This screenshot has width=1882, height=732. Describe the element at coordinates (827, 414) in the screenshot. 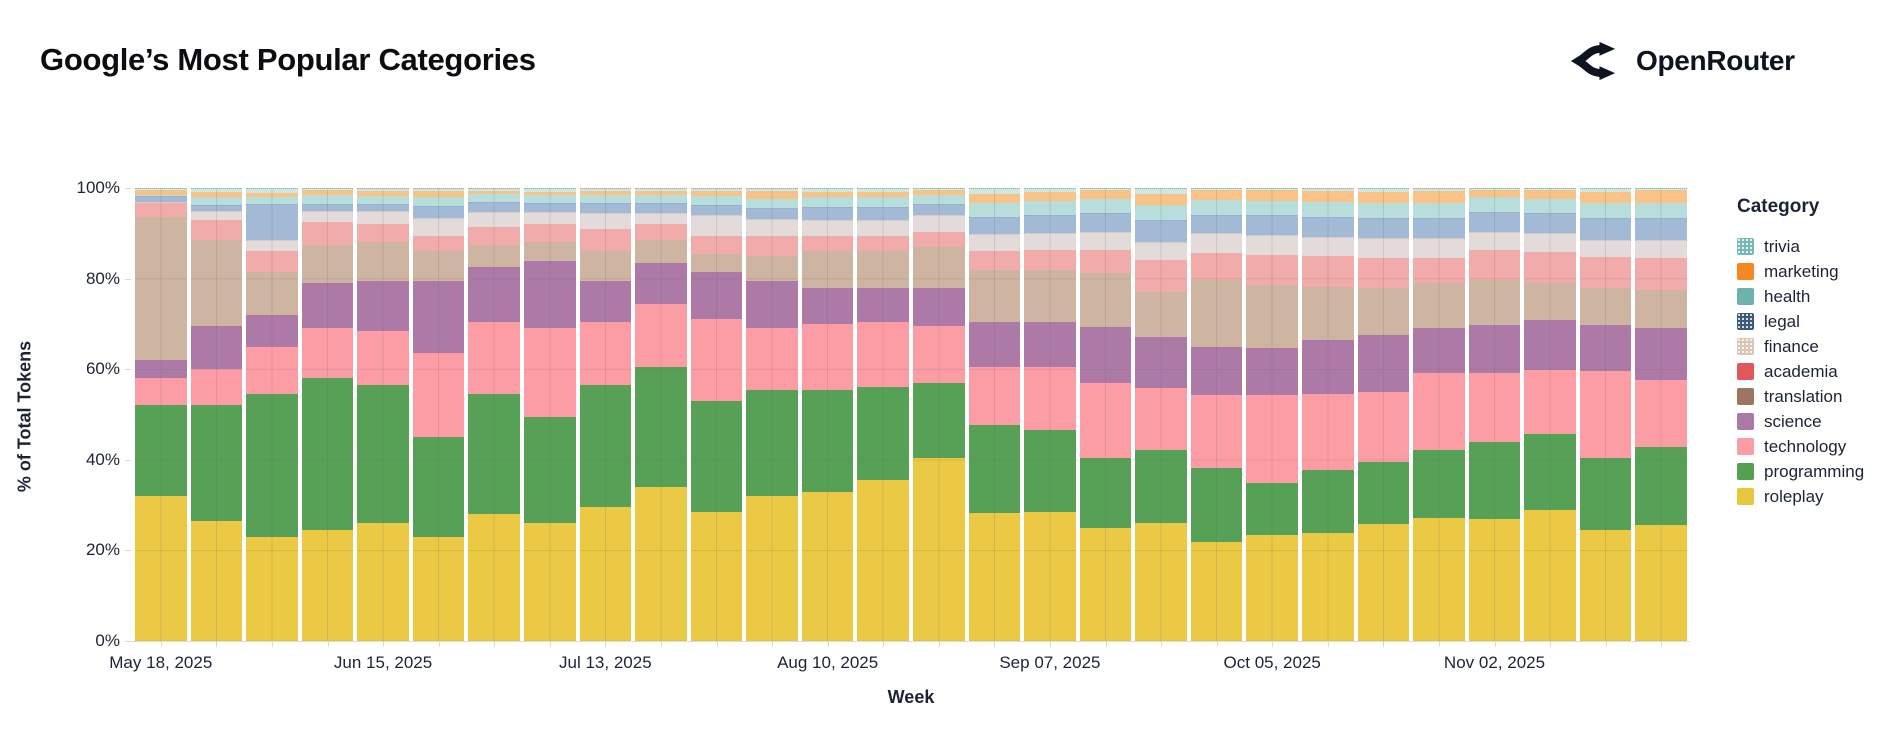

I see `bar-week-aug-10-2025` at that location.